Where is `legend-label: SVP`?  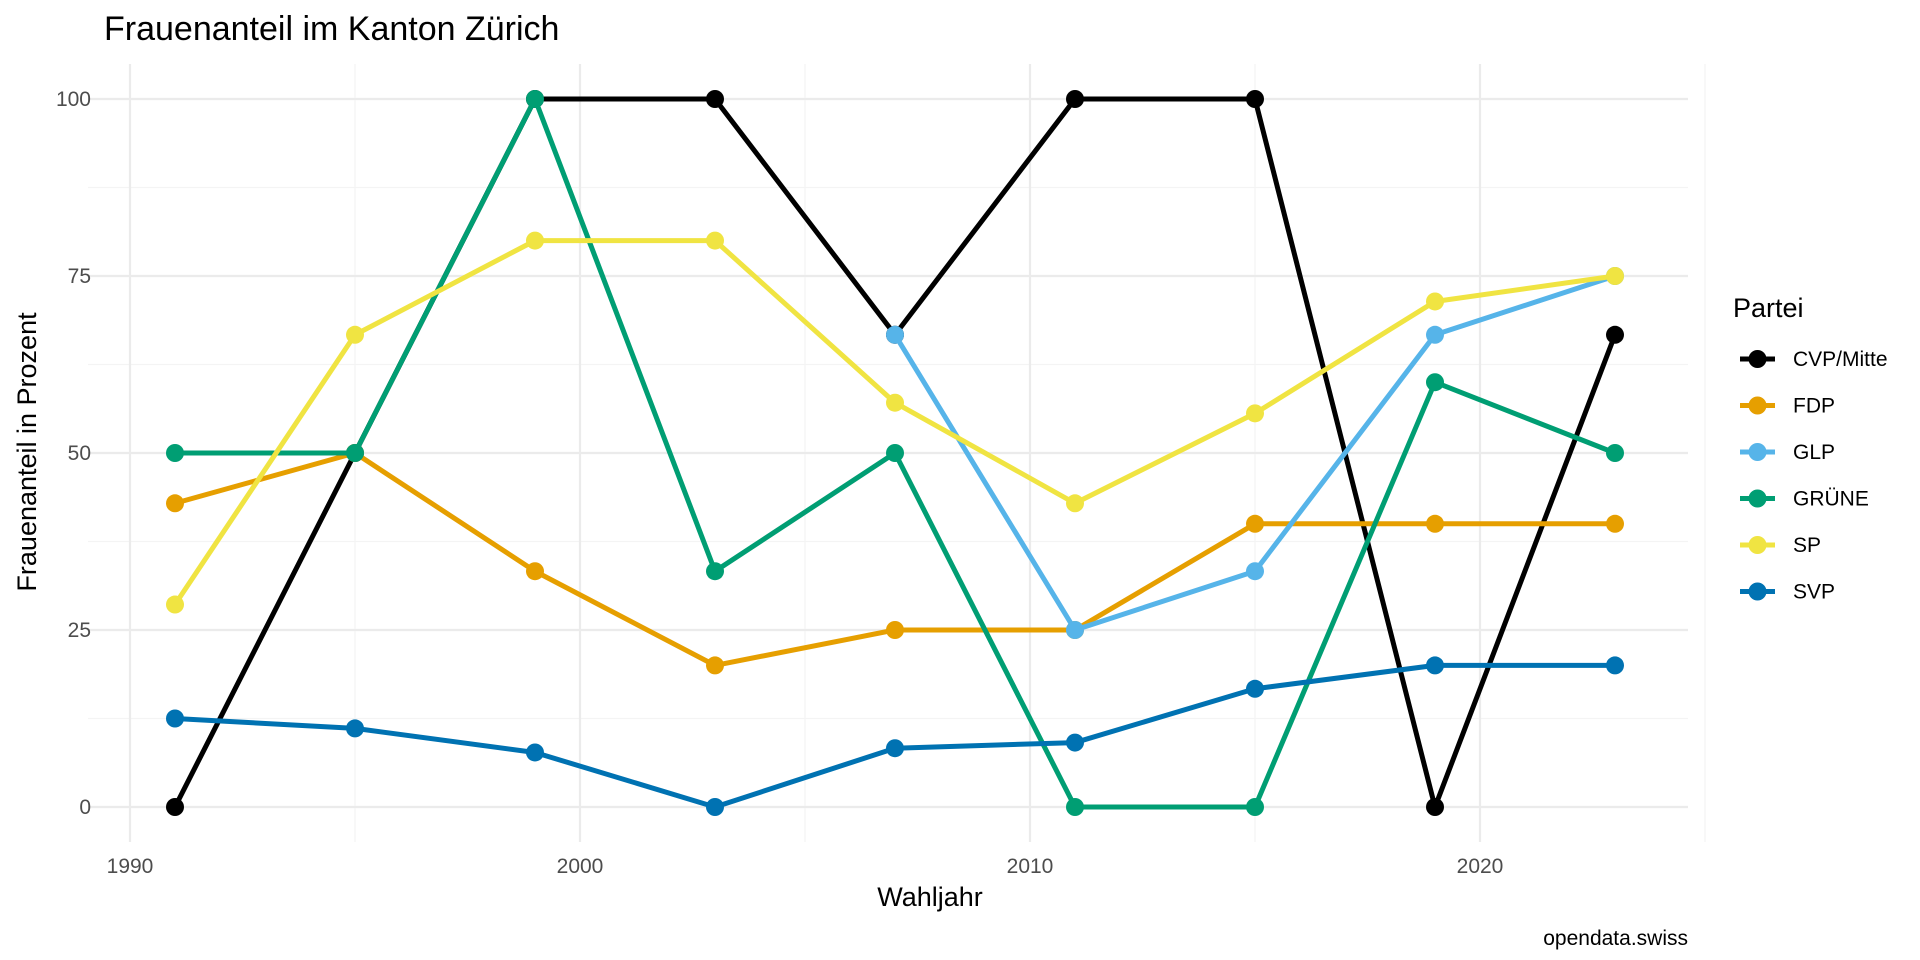 legend-label: SVP is located at coordinates (1814, 592).